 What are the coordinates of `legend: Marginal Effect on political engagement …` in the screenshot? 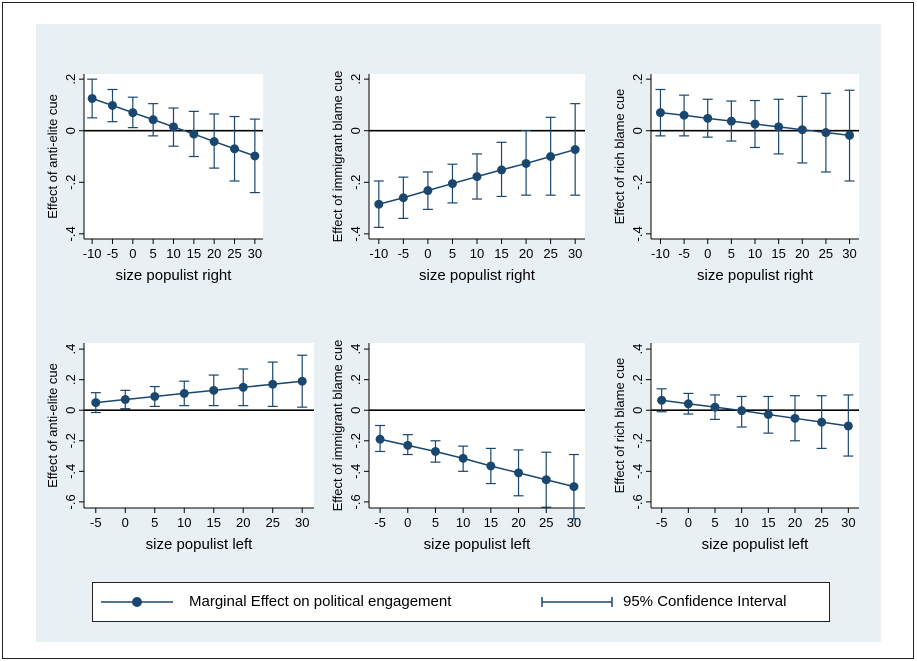 It's located at (461, 602).